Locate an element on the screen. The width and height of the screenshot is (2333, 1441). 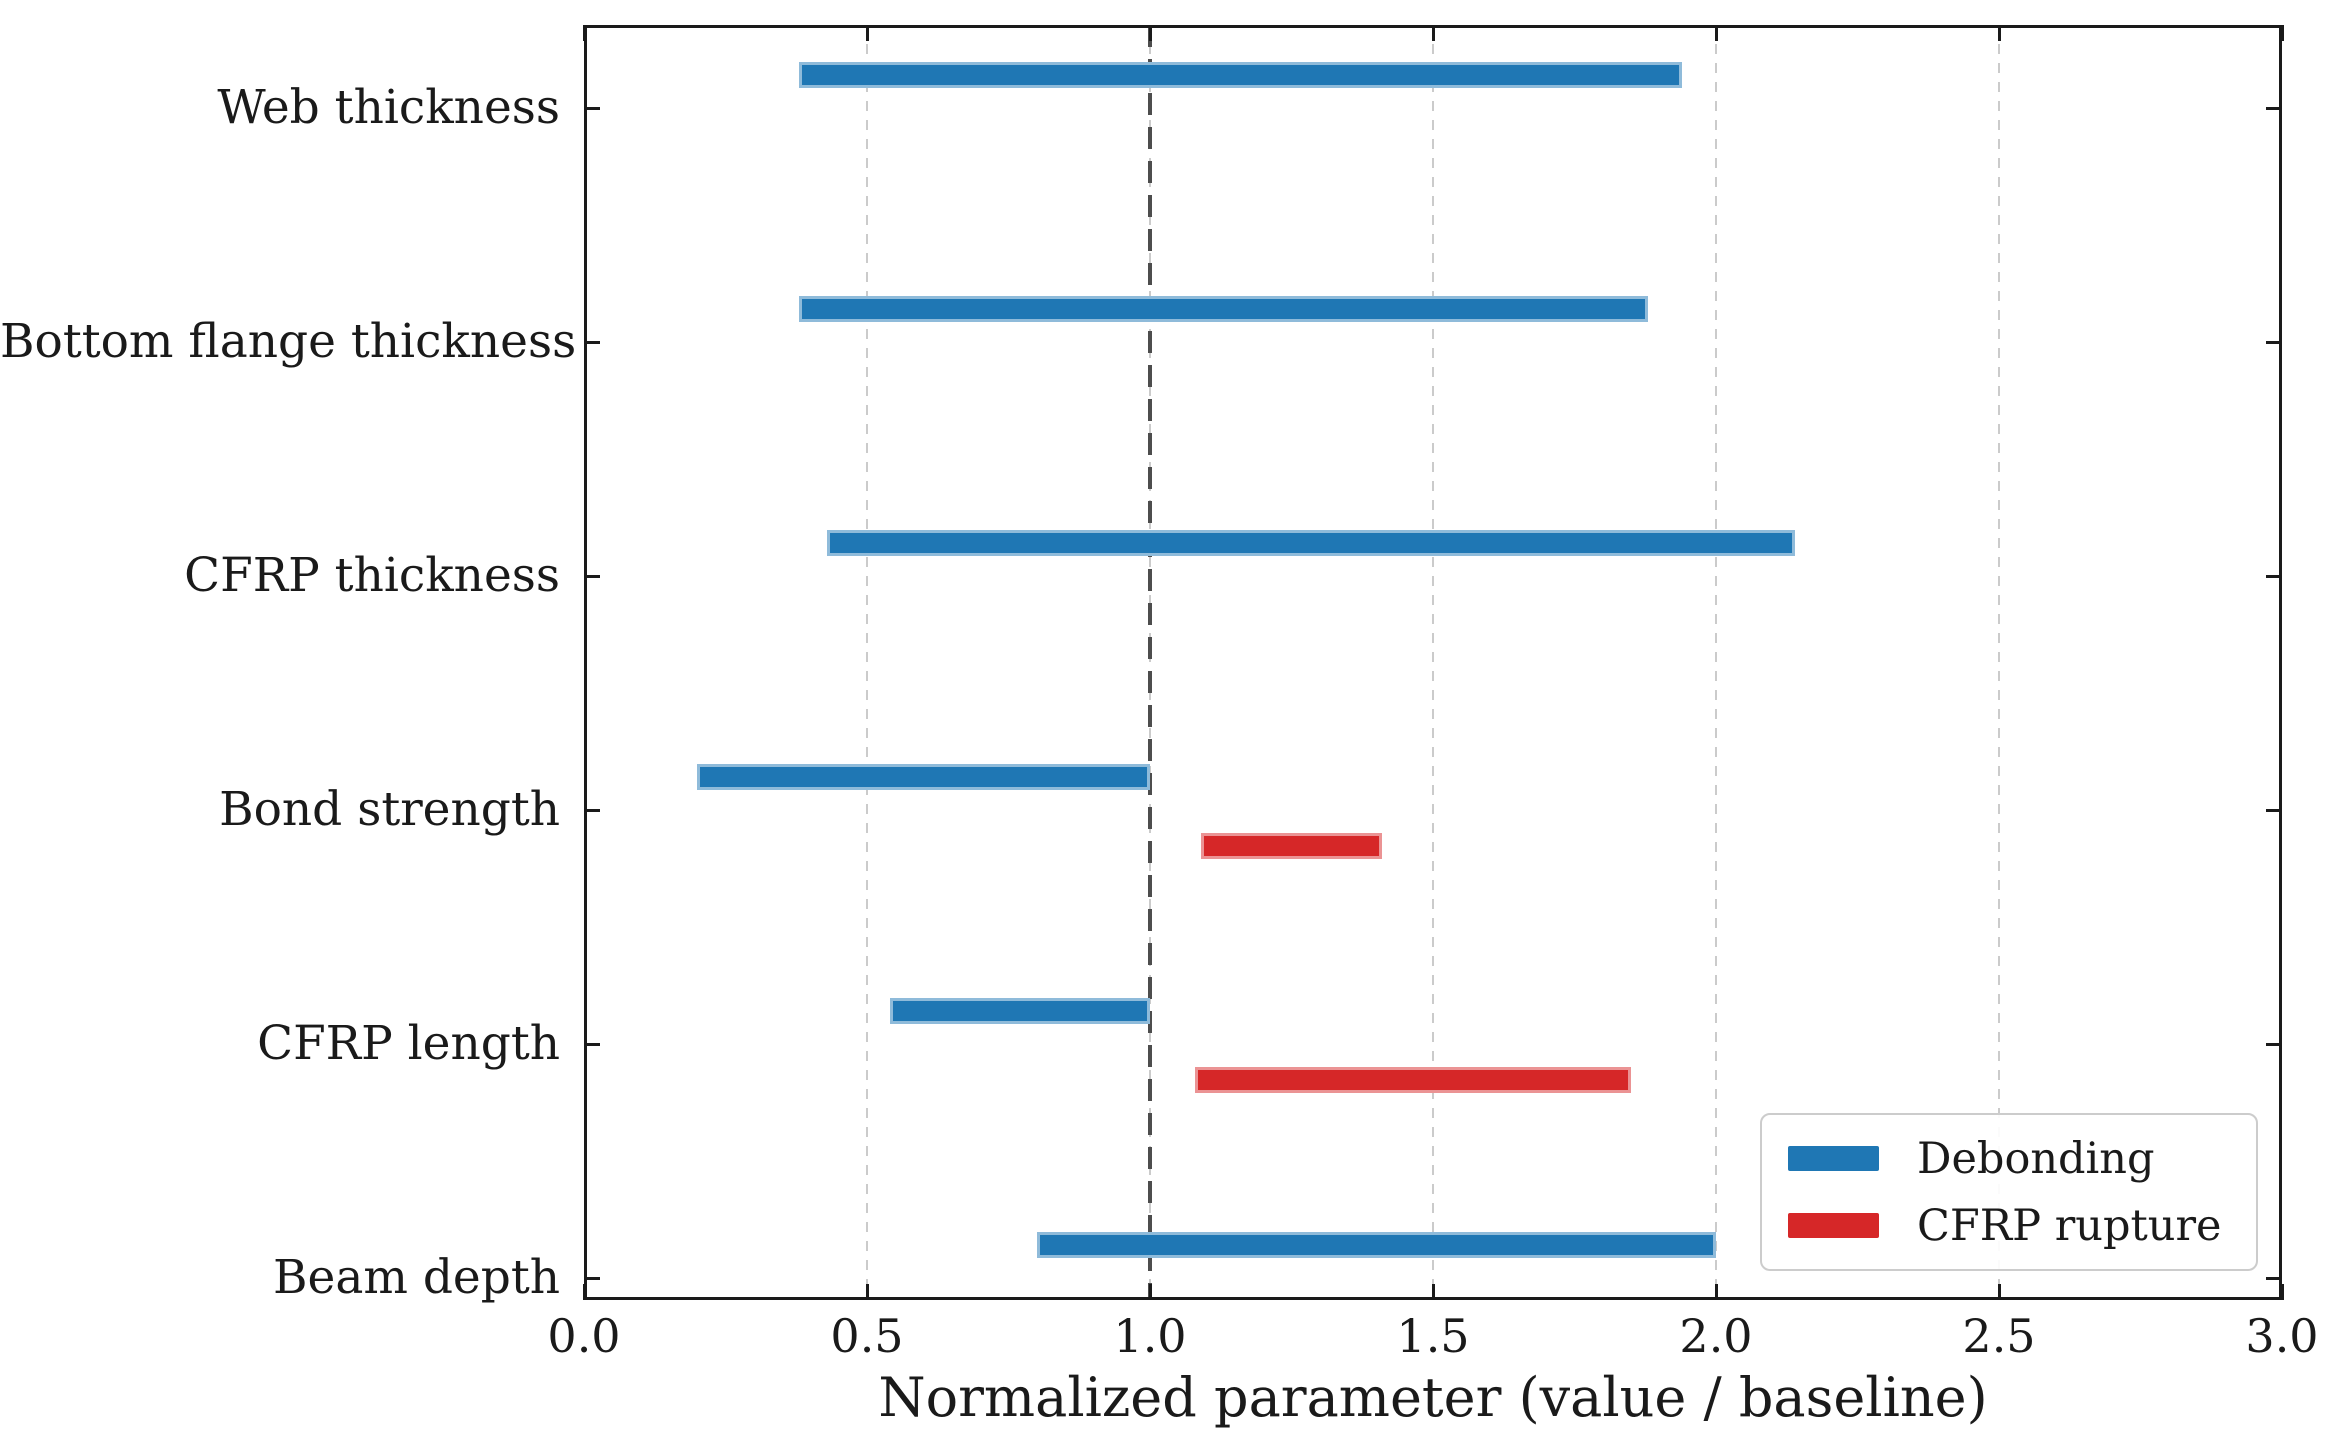
bar-debonding-beam-depth is located at coordinates (1376, 1245).